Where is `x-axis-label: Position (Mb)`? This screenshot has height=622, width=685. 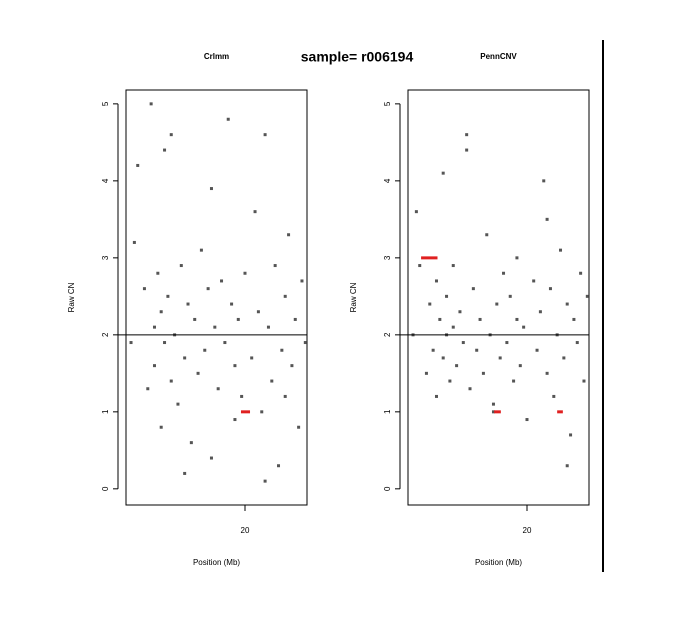 x-axis-label: Position (Mb) is located at coordinates (216, 562).